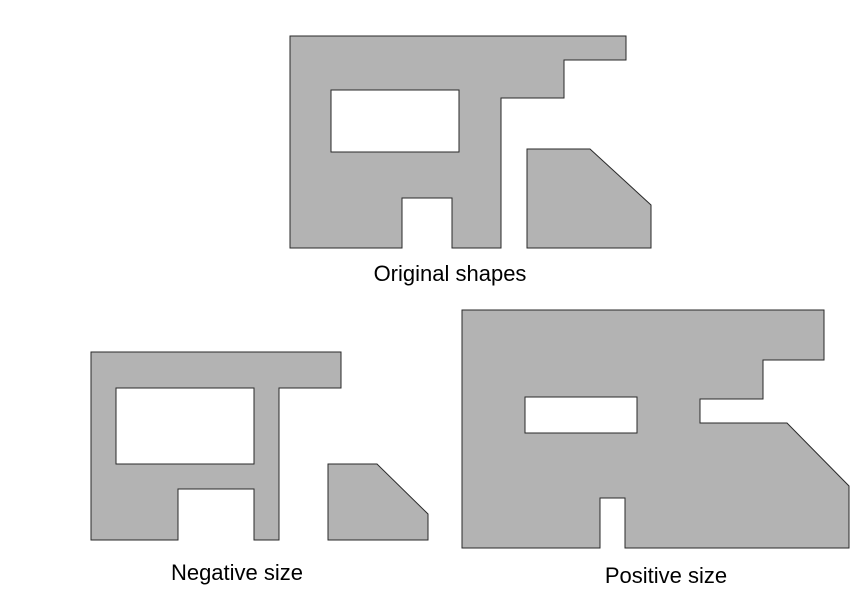 The height and width of the screenshot is (613, 850). Describe the element at coordinates (450, 273) in the screenshot. I see `original-shapes-caption: Original shapes` at that location.